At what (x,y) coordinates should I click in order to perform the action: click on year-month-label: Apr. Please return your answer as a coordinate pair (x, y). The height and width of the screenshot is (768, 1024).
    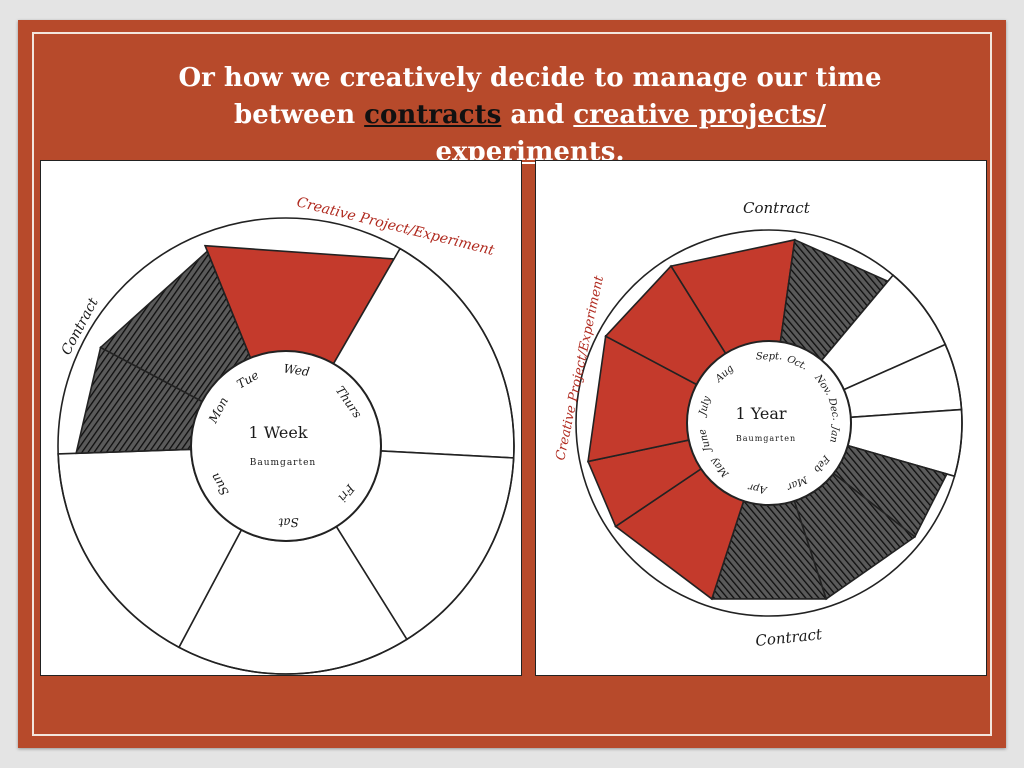
    Looking at the image, I should click on (757, 488).